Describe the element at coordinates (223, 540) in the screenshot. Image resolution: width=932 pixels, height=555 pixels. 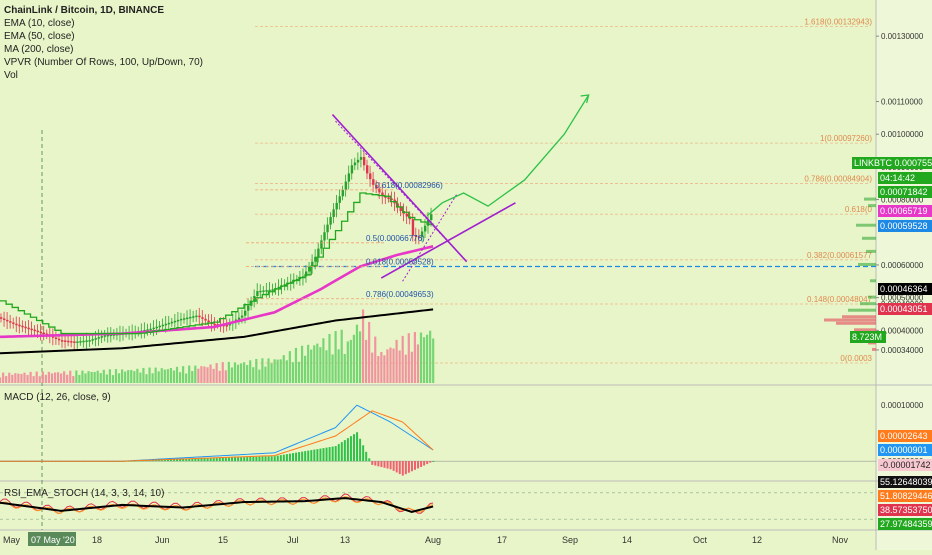
I see `date-tick-label: 15` at that location.